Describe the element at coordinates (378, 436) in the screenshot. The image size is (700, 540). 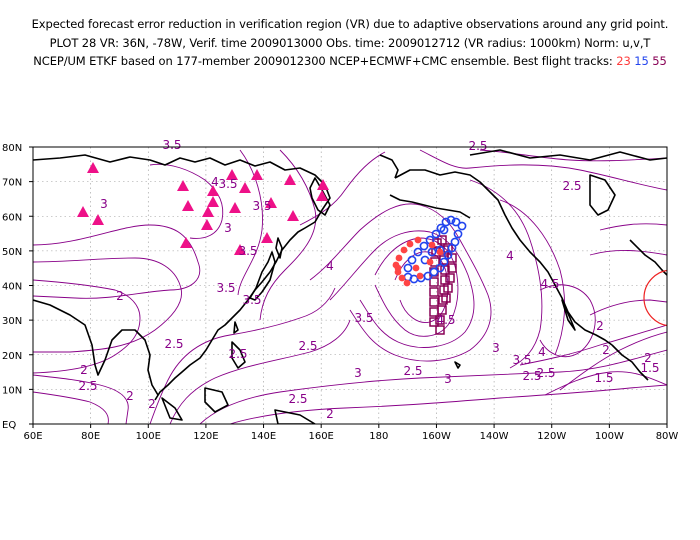
I see `lon-label: 180` at that location.